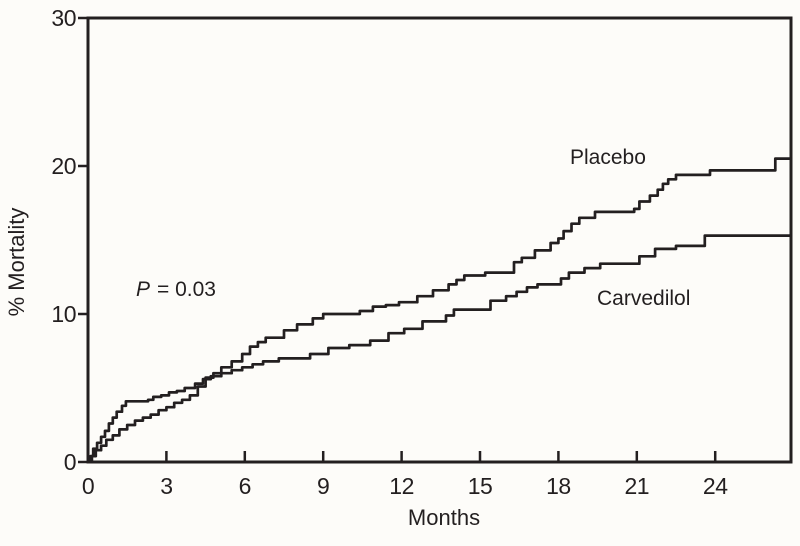 Image resolution: width=800 pixels, height=546 pixels. I want to click on x-tick-label: 6, so click(245, 486).